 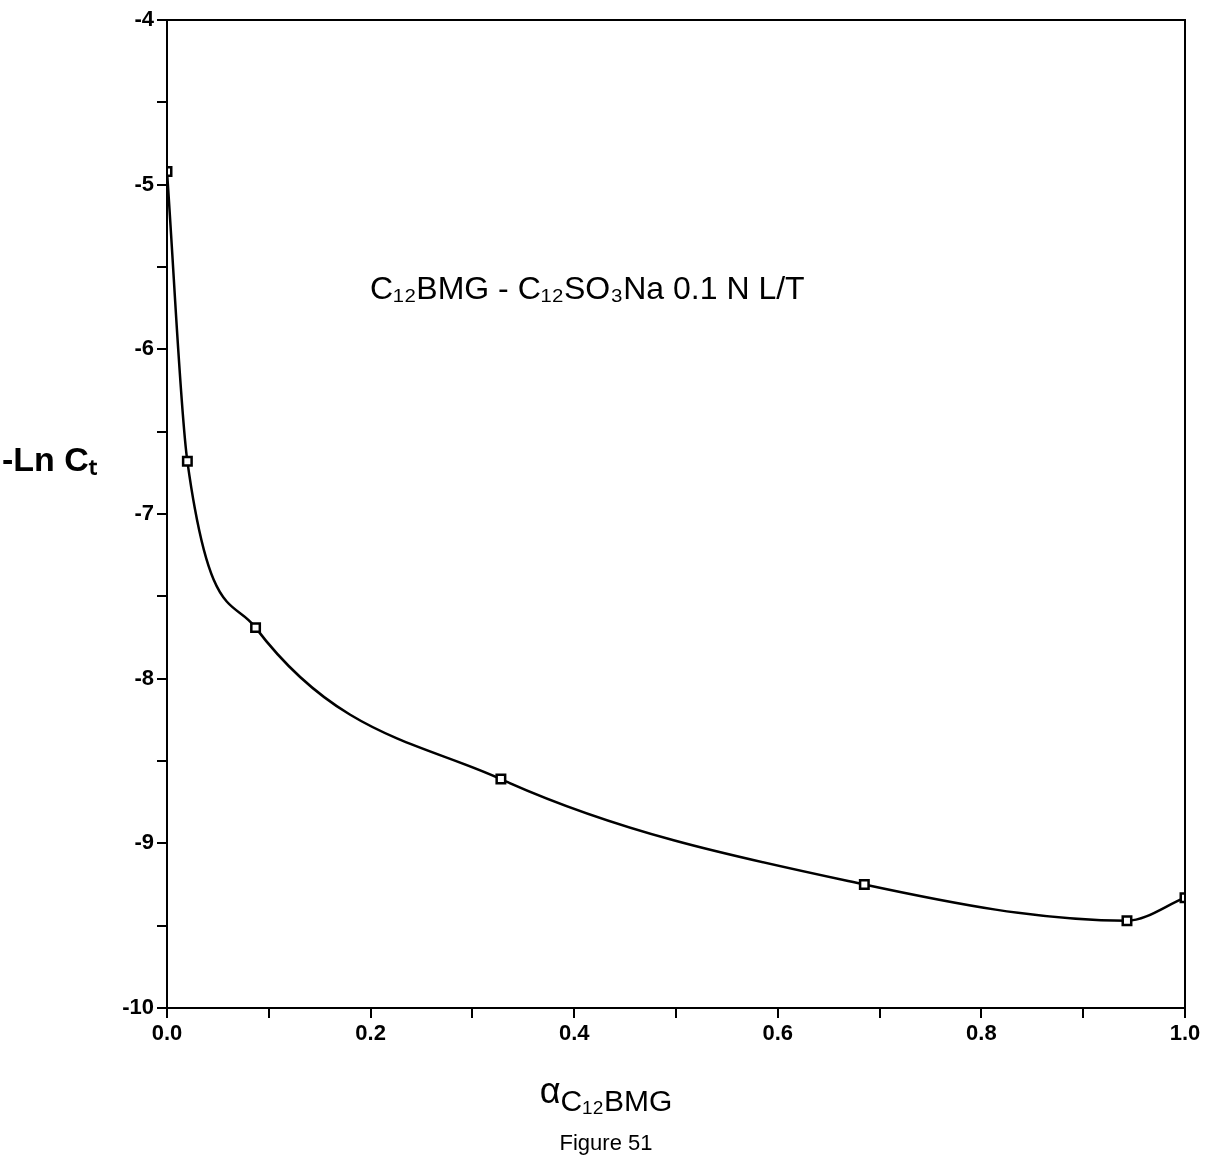 I want to click on x-tick-label: 0.6, so click(x=778, y=1033).